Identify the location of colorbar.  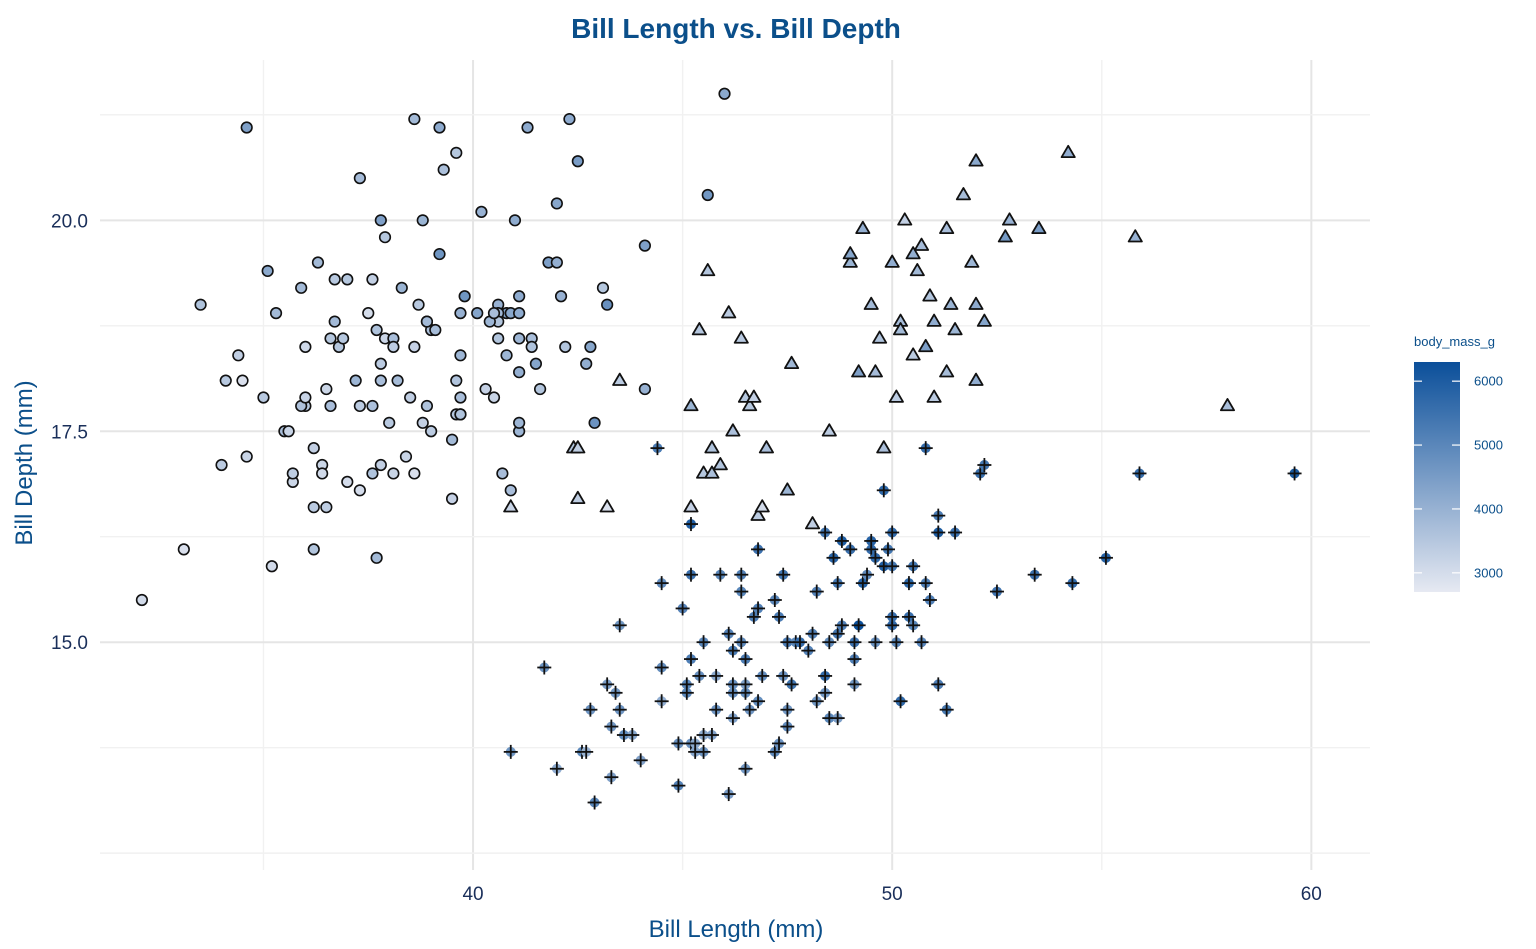
(1437, 477).